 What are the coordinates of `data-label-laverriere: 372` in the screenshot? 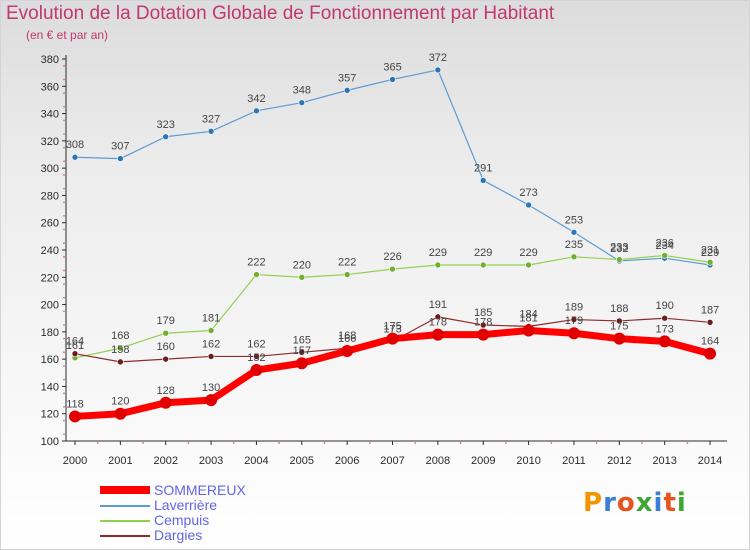 It's located at (438, 58).